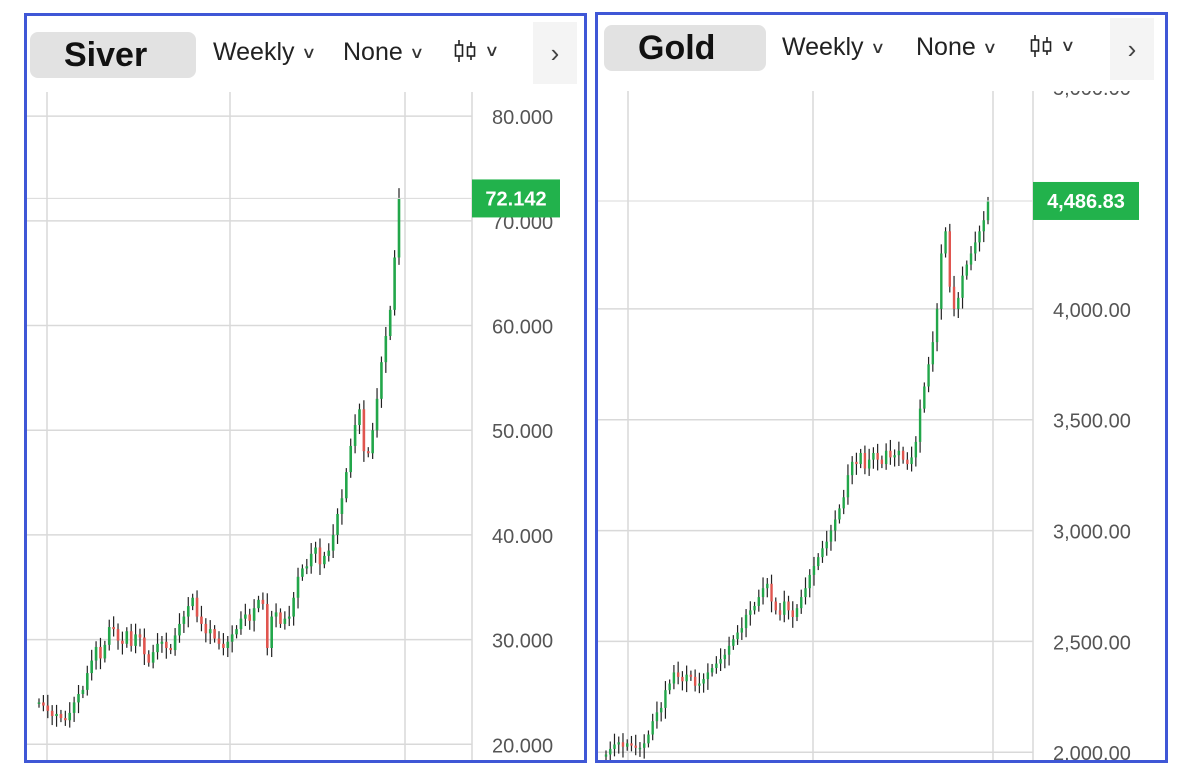  I want to click on silver-toolbar: Siver Weekly ∨ None ∨ ∨ ›, so click(305, 54).